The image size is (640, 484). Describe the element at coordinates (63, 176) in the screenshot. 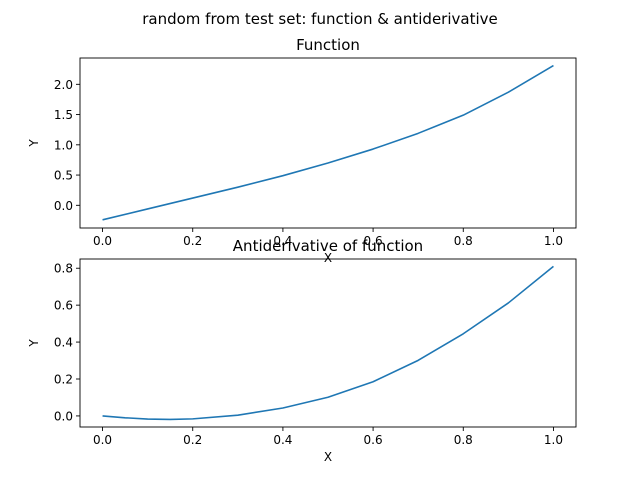

I see `y-tick-label: 0.5` at that location.